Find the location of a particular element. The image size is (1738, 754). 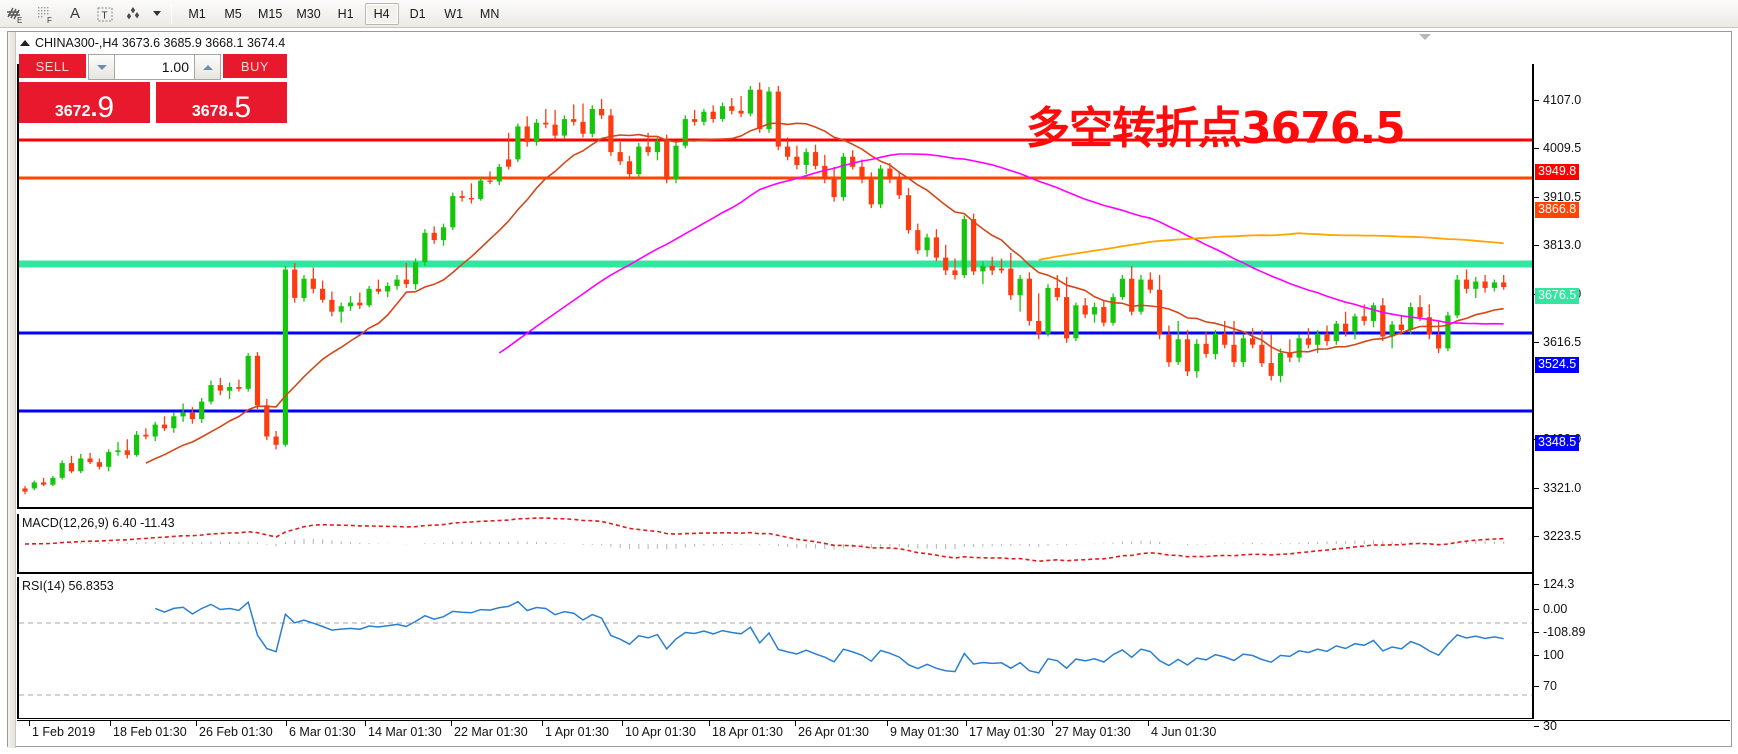

time-tick-label: 1 Apr 01:30 is located at coordinates (577, 732).